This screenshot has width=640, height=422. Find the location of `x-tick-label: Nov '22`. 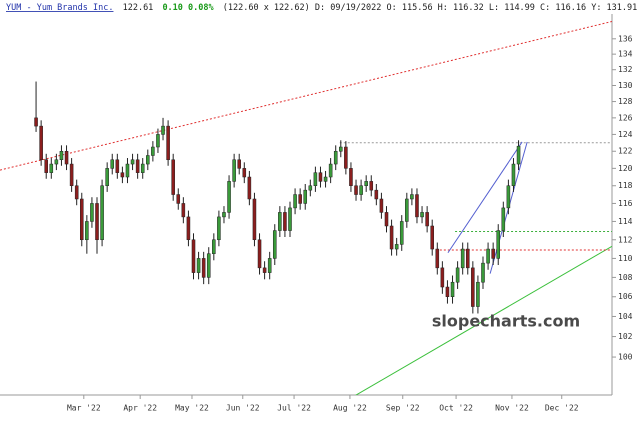

x-tick-label: Nov '22 is located at coordinates (512, 408).